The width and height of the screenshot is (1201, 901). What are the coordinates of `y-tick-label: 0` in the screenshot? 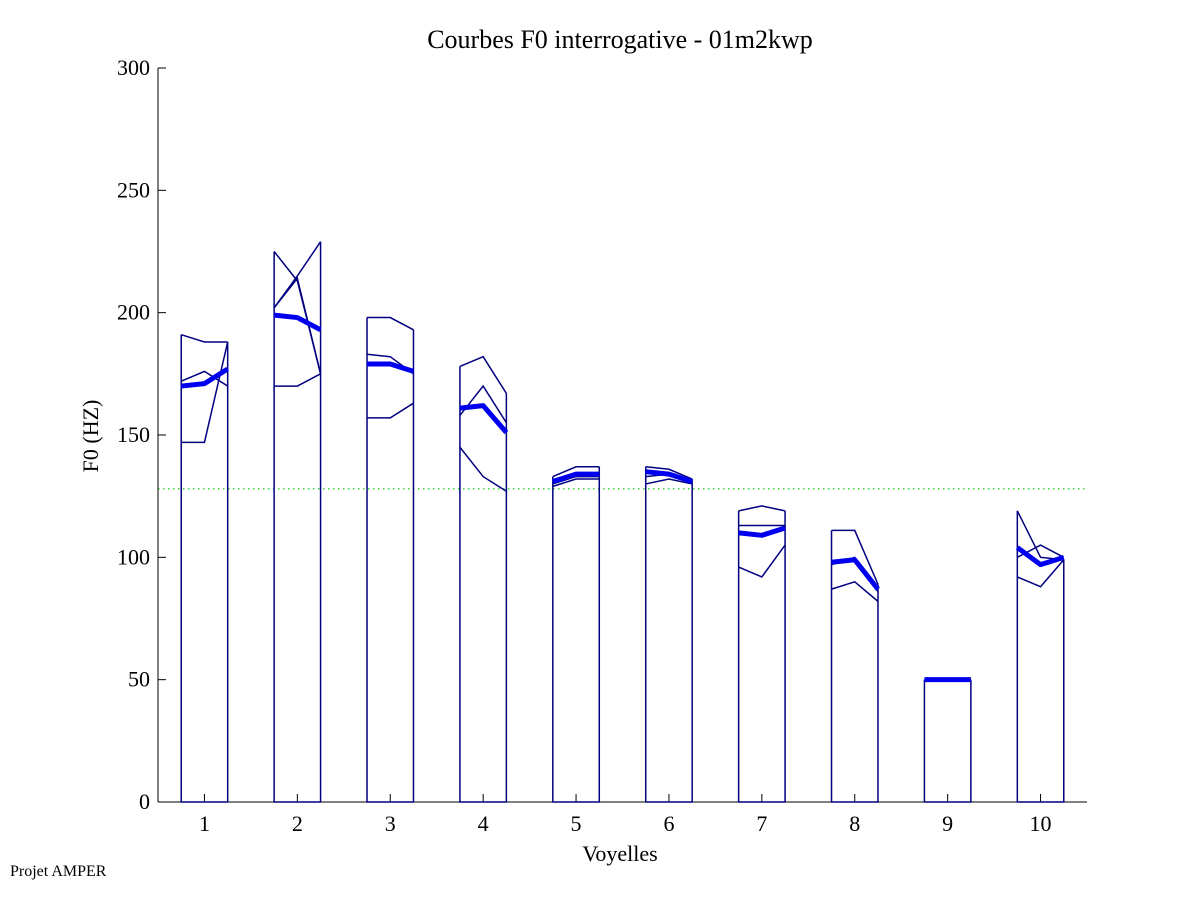 It's located at (144, 801).